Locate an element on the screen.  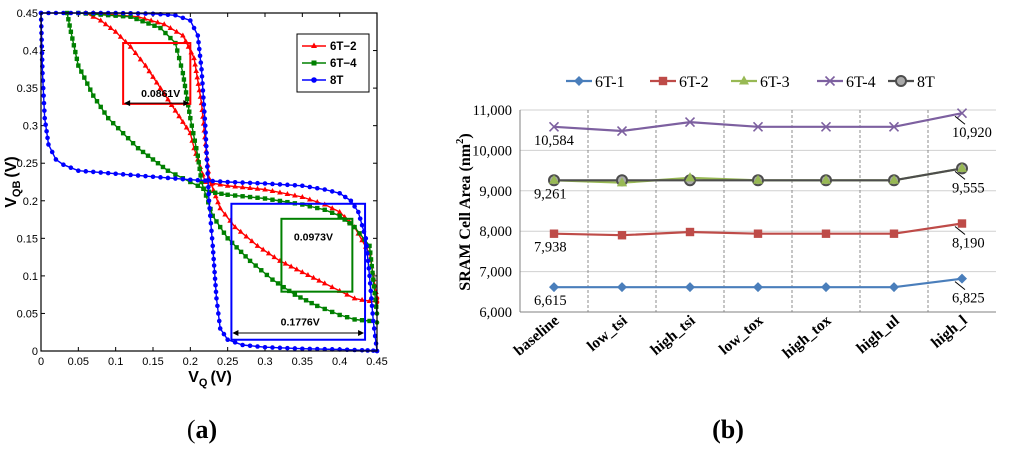
y-tick-label: 11,000 is located at coordinates (492, 111).